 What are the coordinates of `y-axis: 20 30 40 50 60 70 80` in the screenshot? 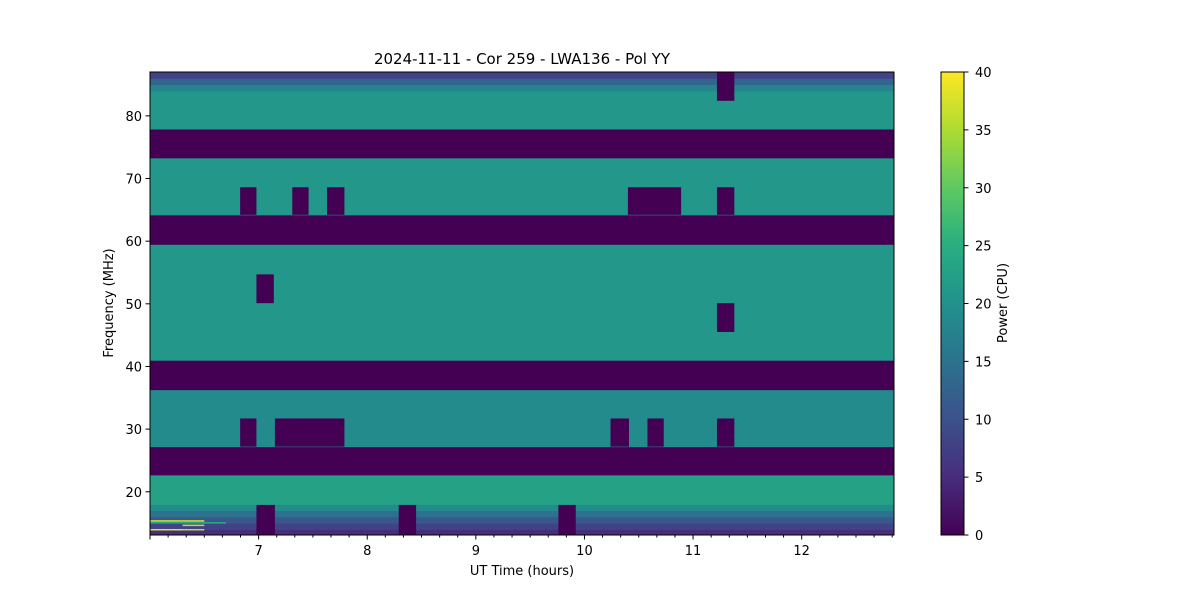 It's located at (137, 305).